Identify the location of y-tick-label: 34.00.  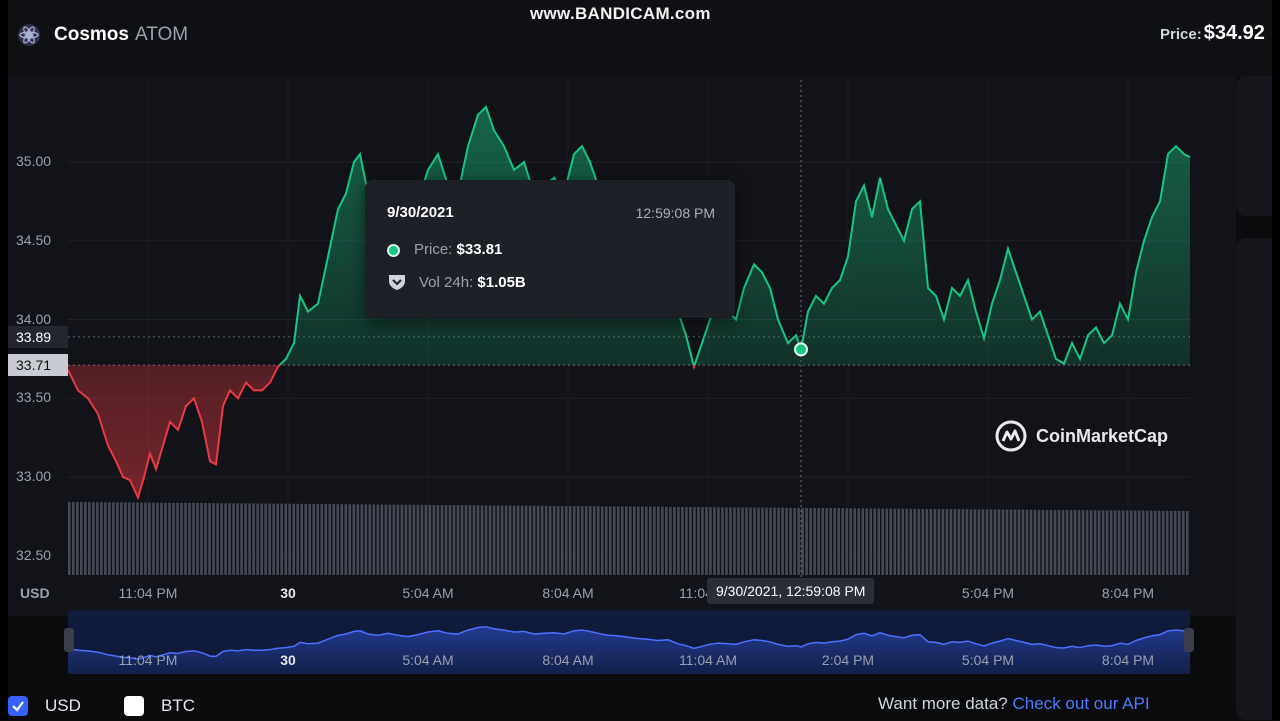
(34, 318).